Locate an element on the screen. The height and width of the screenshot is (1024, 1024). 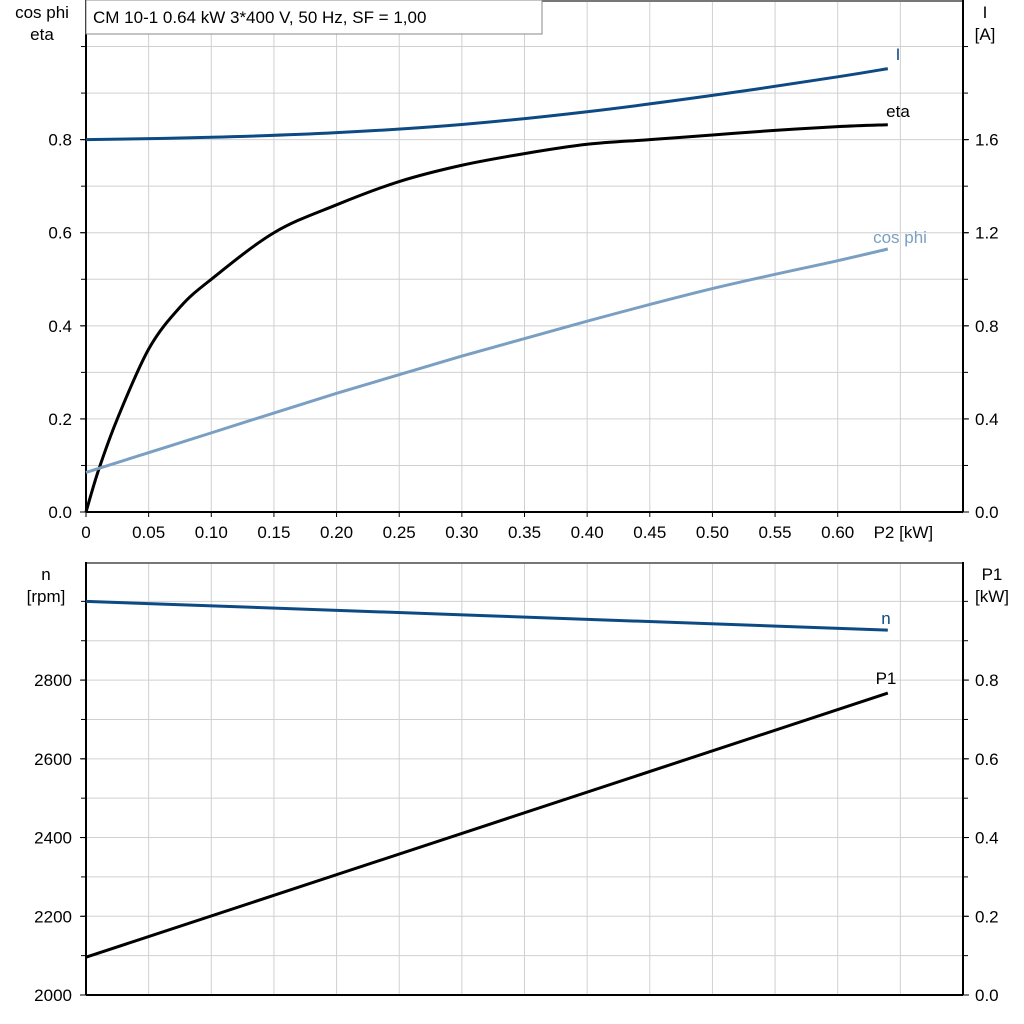
x-tick-label: 0 is located at coordinates (85, 532).